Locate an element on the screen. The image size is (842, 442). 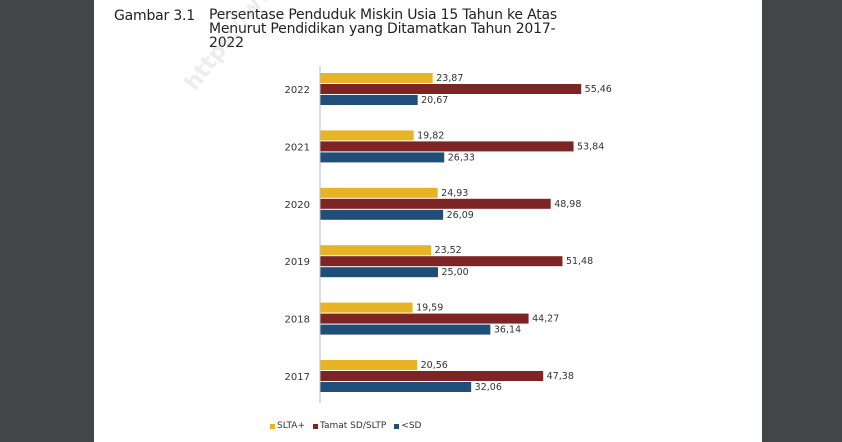
legend-item: <SD is located at coordinates (407, 426).